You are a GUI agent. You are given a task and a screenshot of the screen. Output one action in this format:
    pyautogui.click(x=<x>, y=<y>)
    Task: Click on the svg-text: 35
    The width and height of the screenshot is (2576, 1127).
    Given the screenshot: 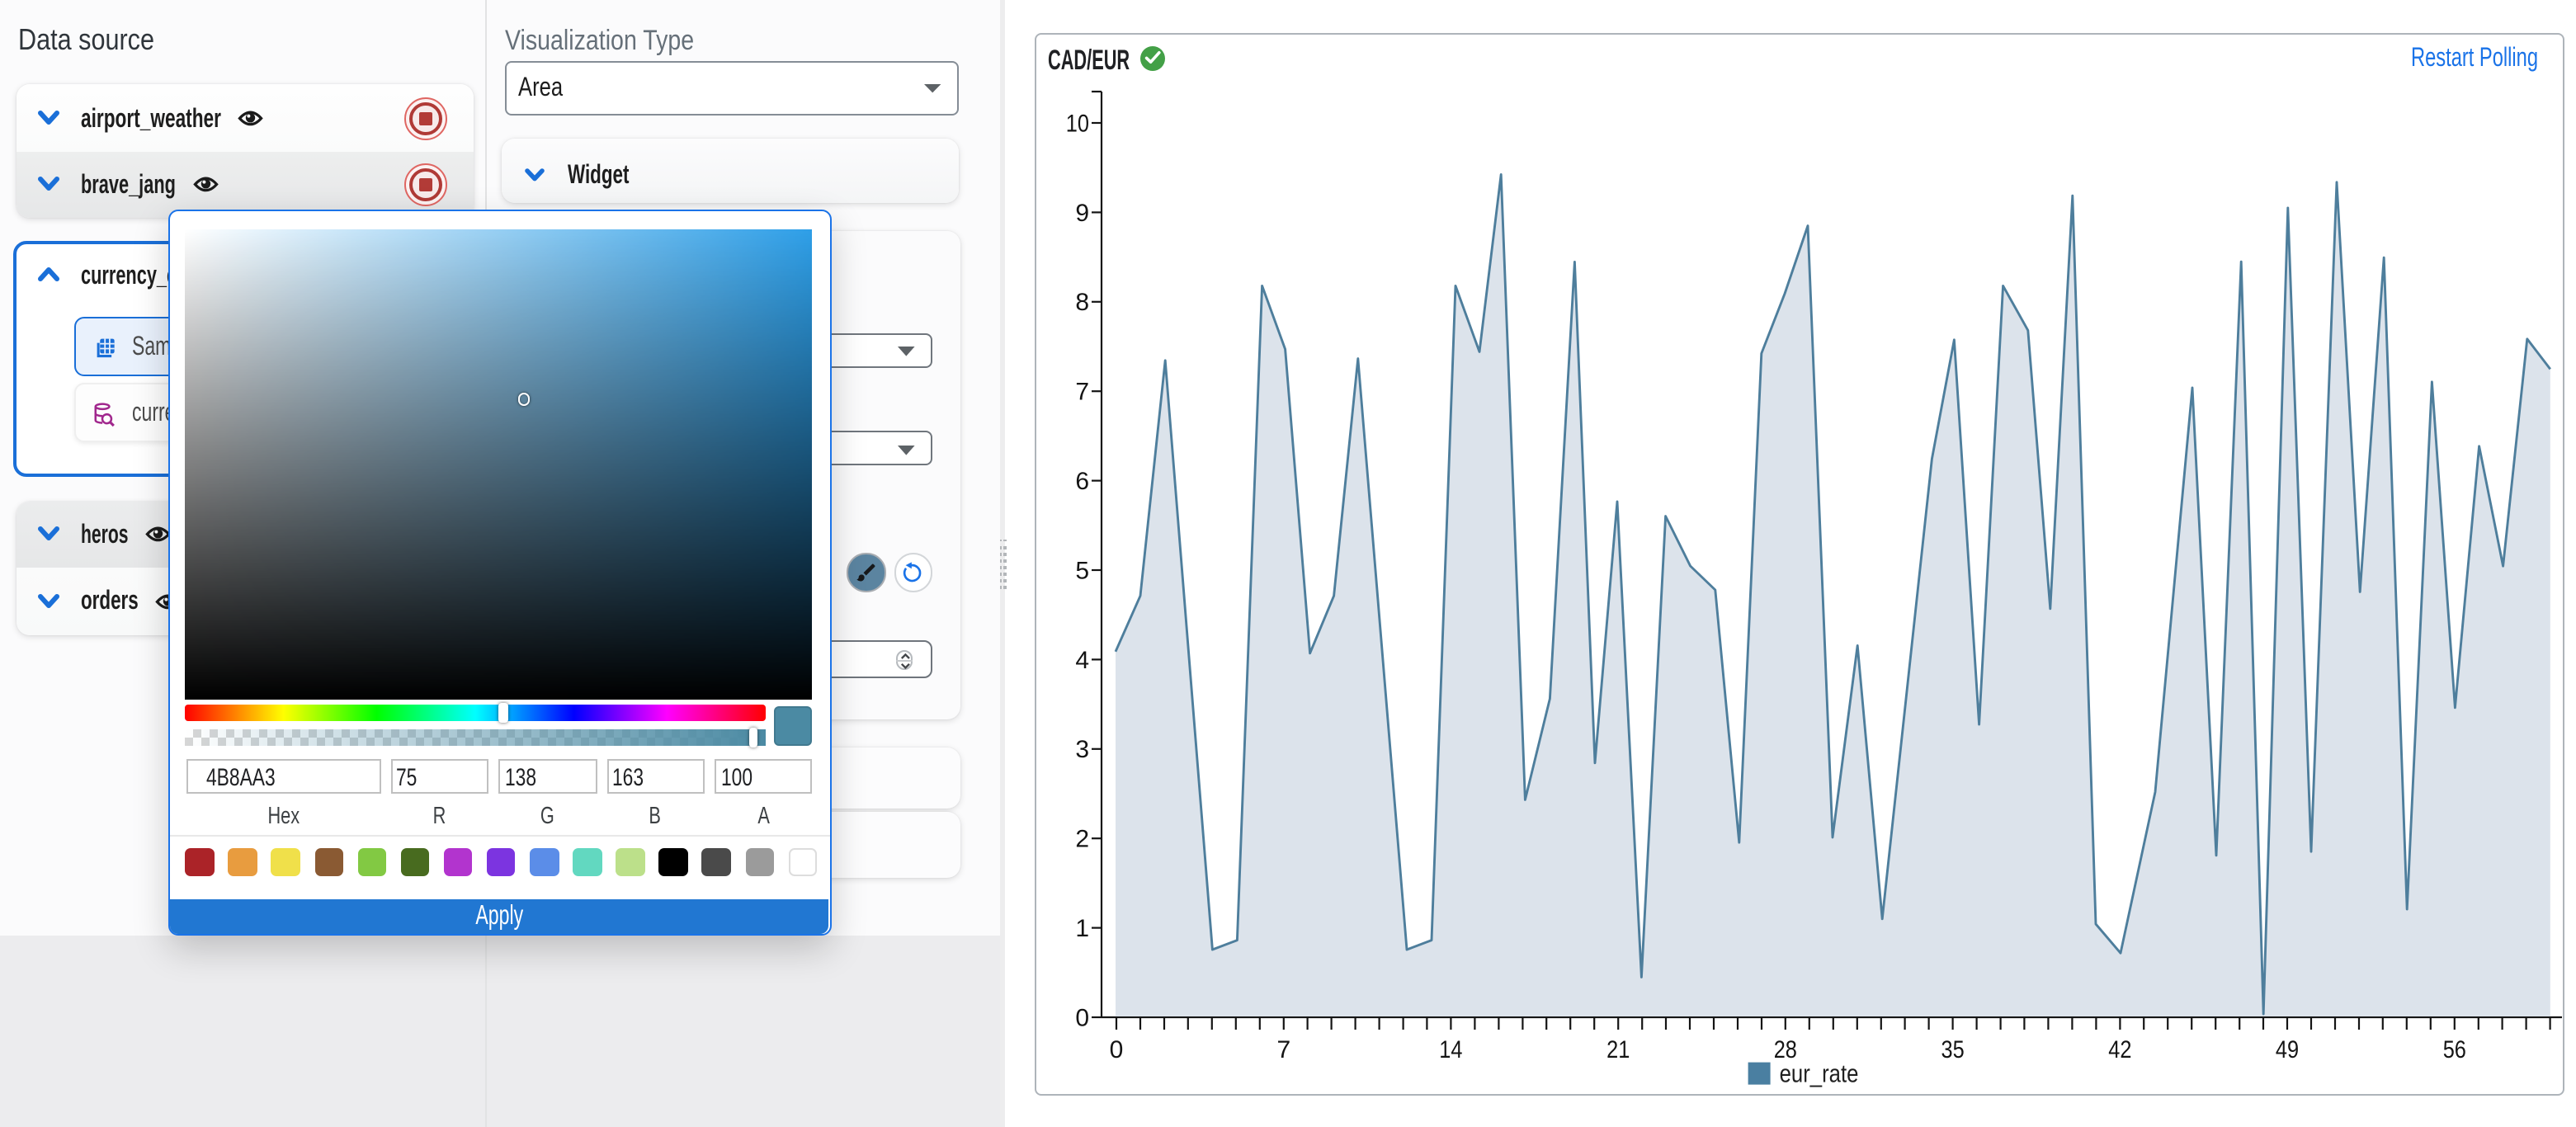 What is the action you would take?
    pyautogui.click(x=1953, y=1049)
    